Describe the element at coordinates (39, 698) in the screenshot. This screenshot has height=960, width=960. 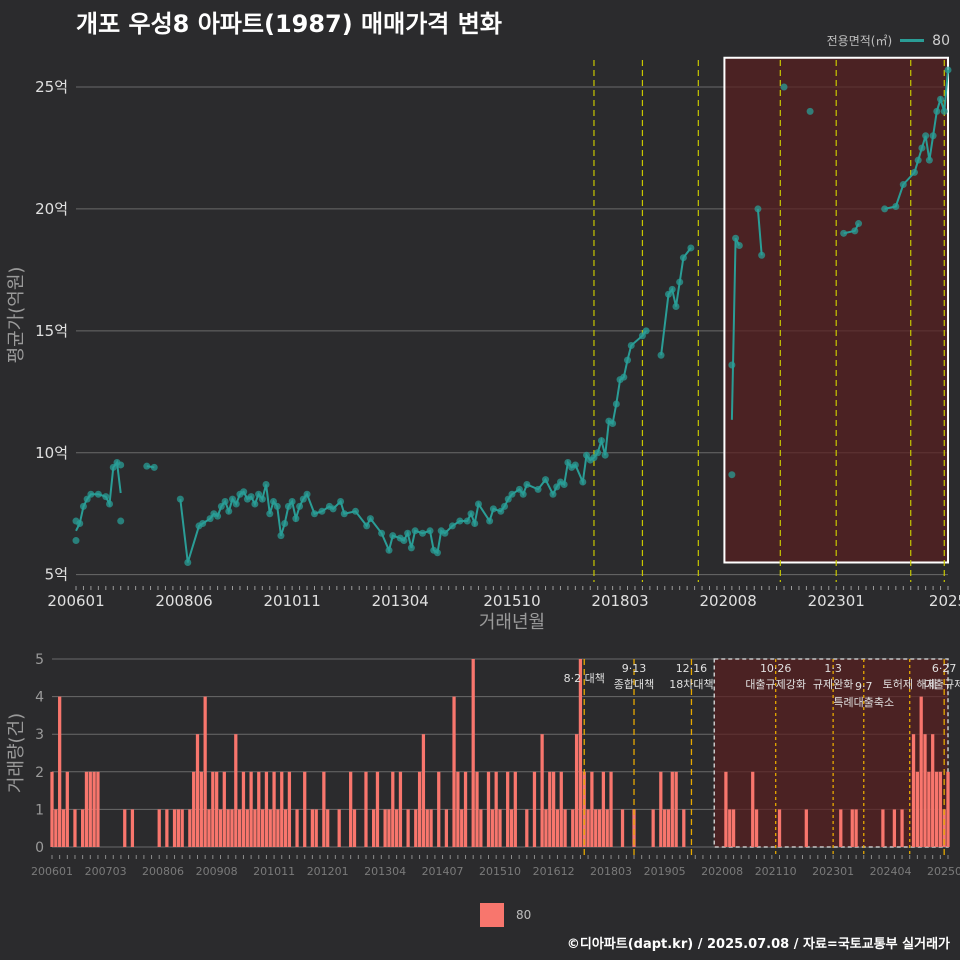
I see `bar-y-tick-label: 4` at that location.